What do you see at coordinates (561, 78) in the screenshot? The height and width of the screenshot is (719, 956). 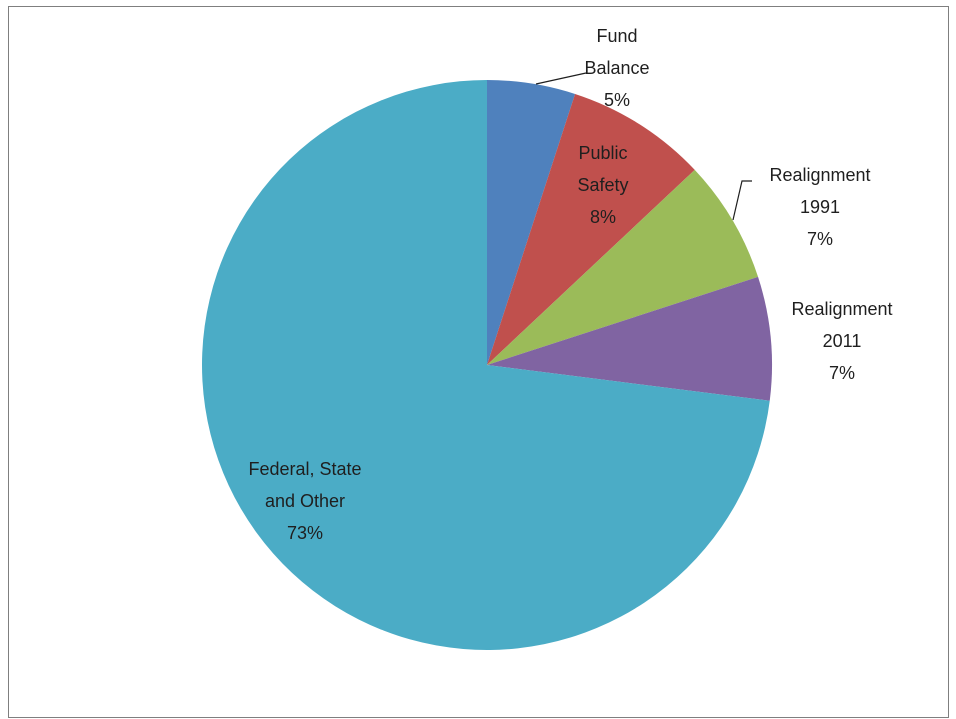 I see `leader-line-fund-balance` at bounding box center [561, 78].